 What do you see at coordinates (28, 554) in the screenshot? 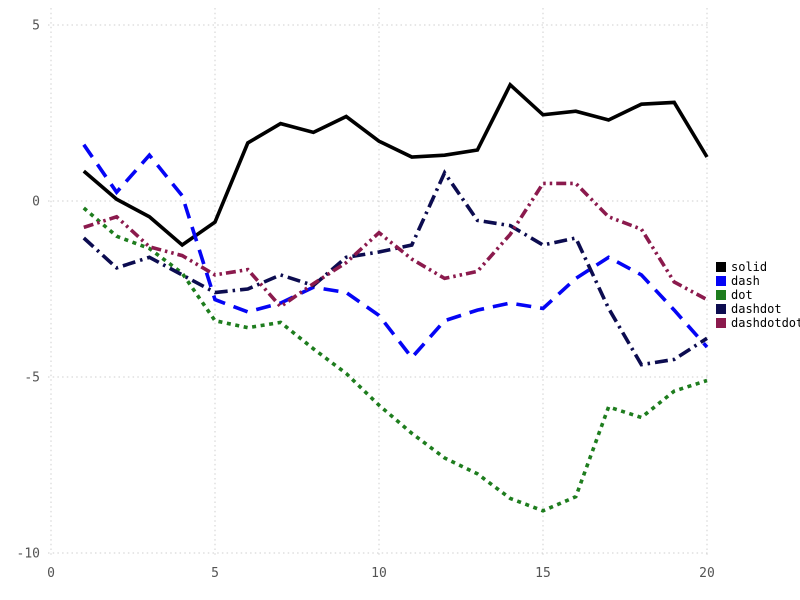
I see `y-tick-label: -10` at bounding box center [28, 554].